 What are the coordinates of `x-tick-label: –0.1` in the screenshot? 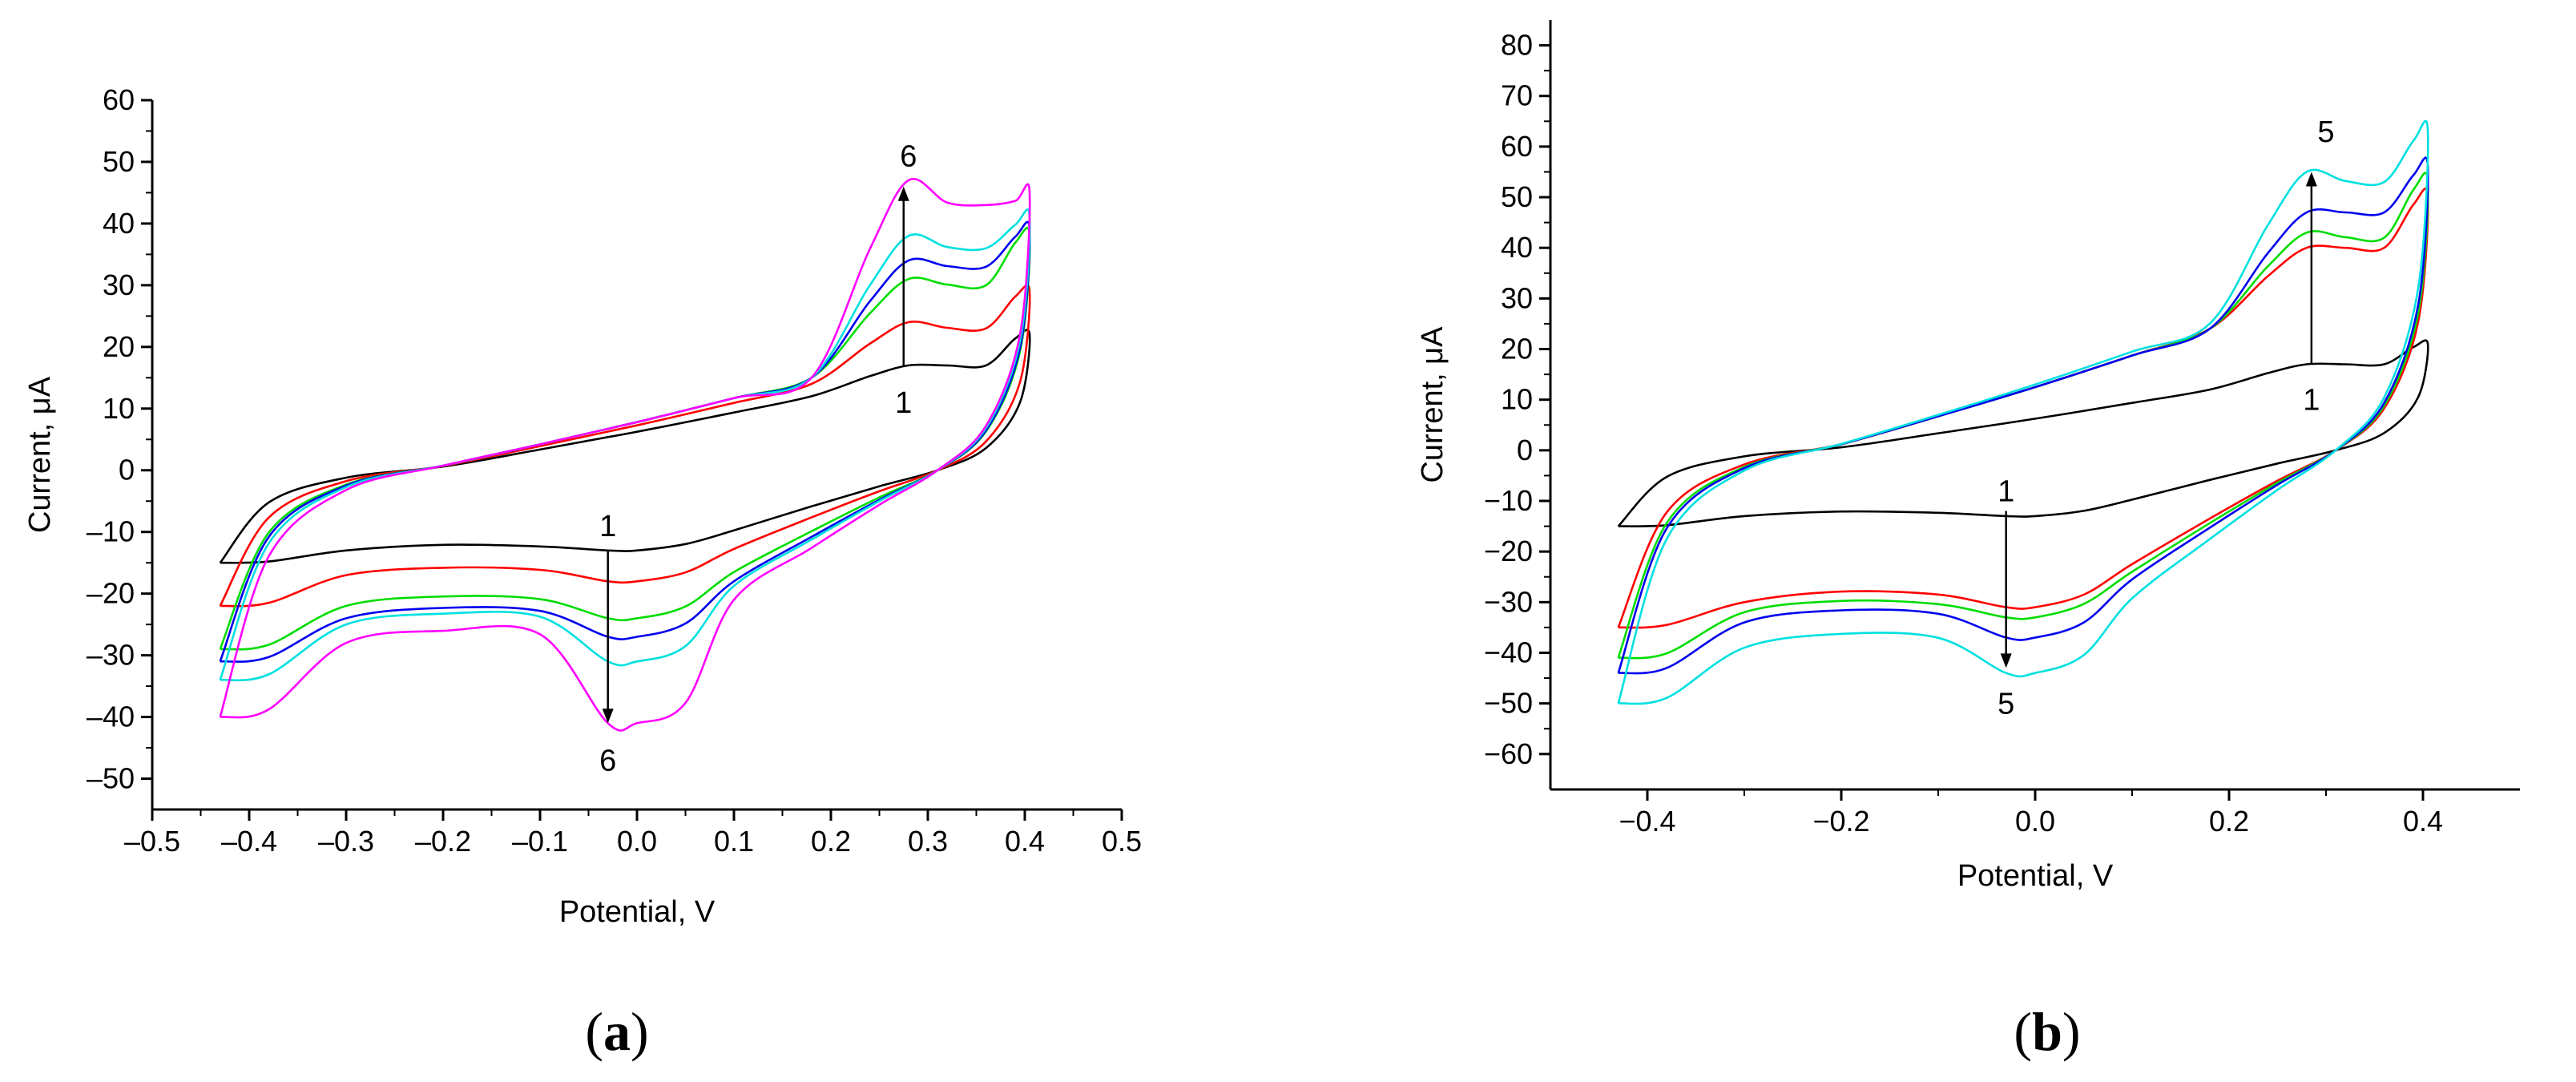 It's located at (540, 841).